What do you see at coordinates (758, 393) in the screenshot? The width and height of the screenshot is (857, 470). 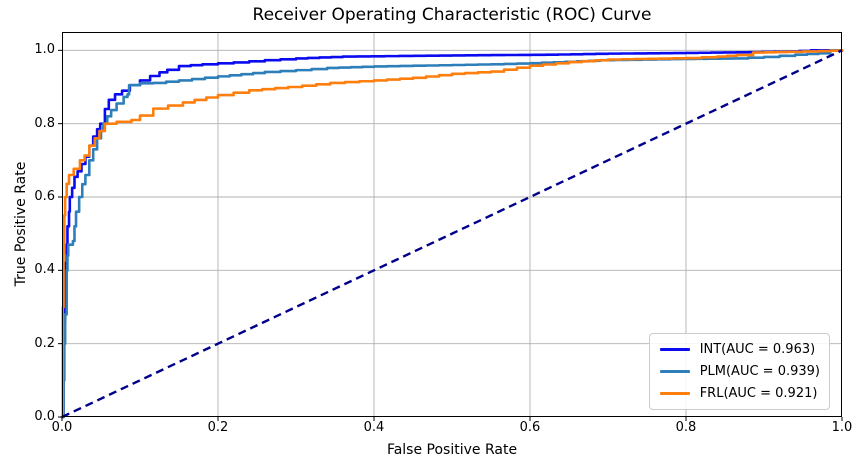 I see `legend-label: FRL(AUC = 0.921)` at bounding box center [758, 393].